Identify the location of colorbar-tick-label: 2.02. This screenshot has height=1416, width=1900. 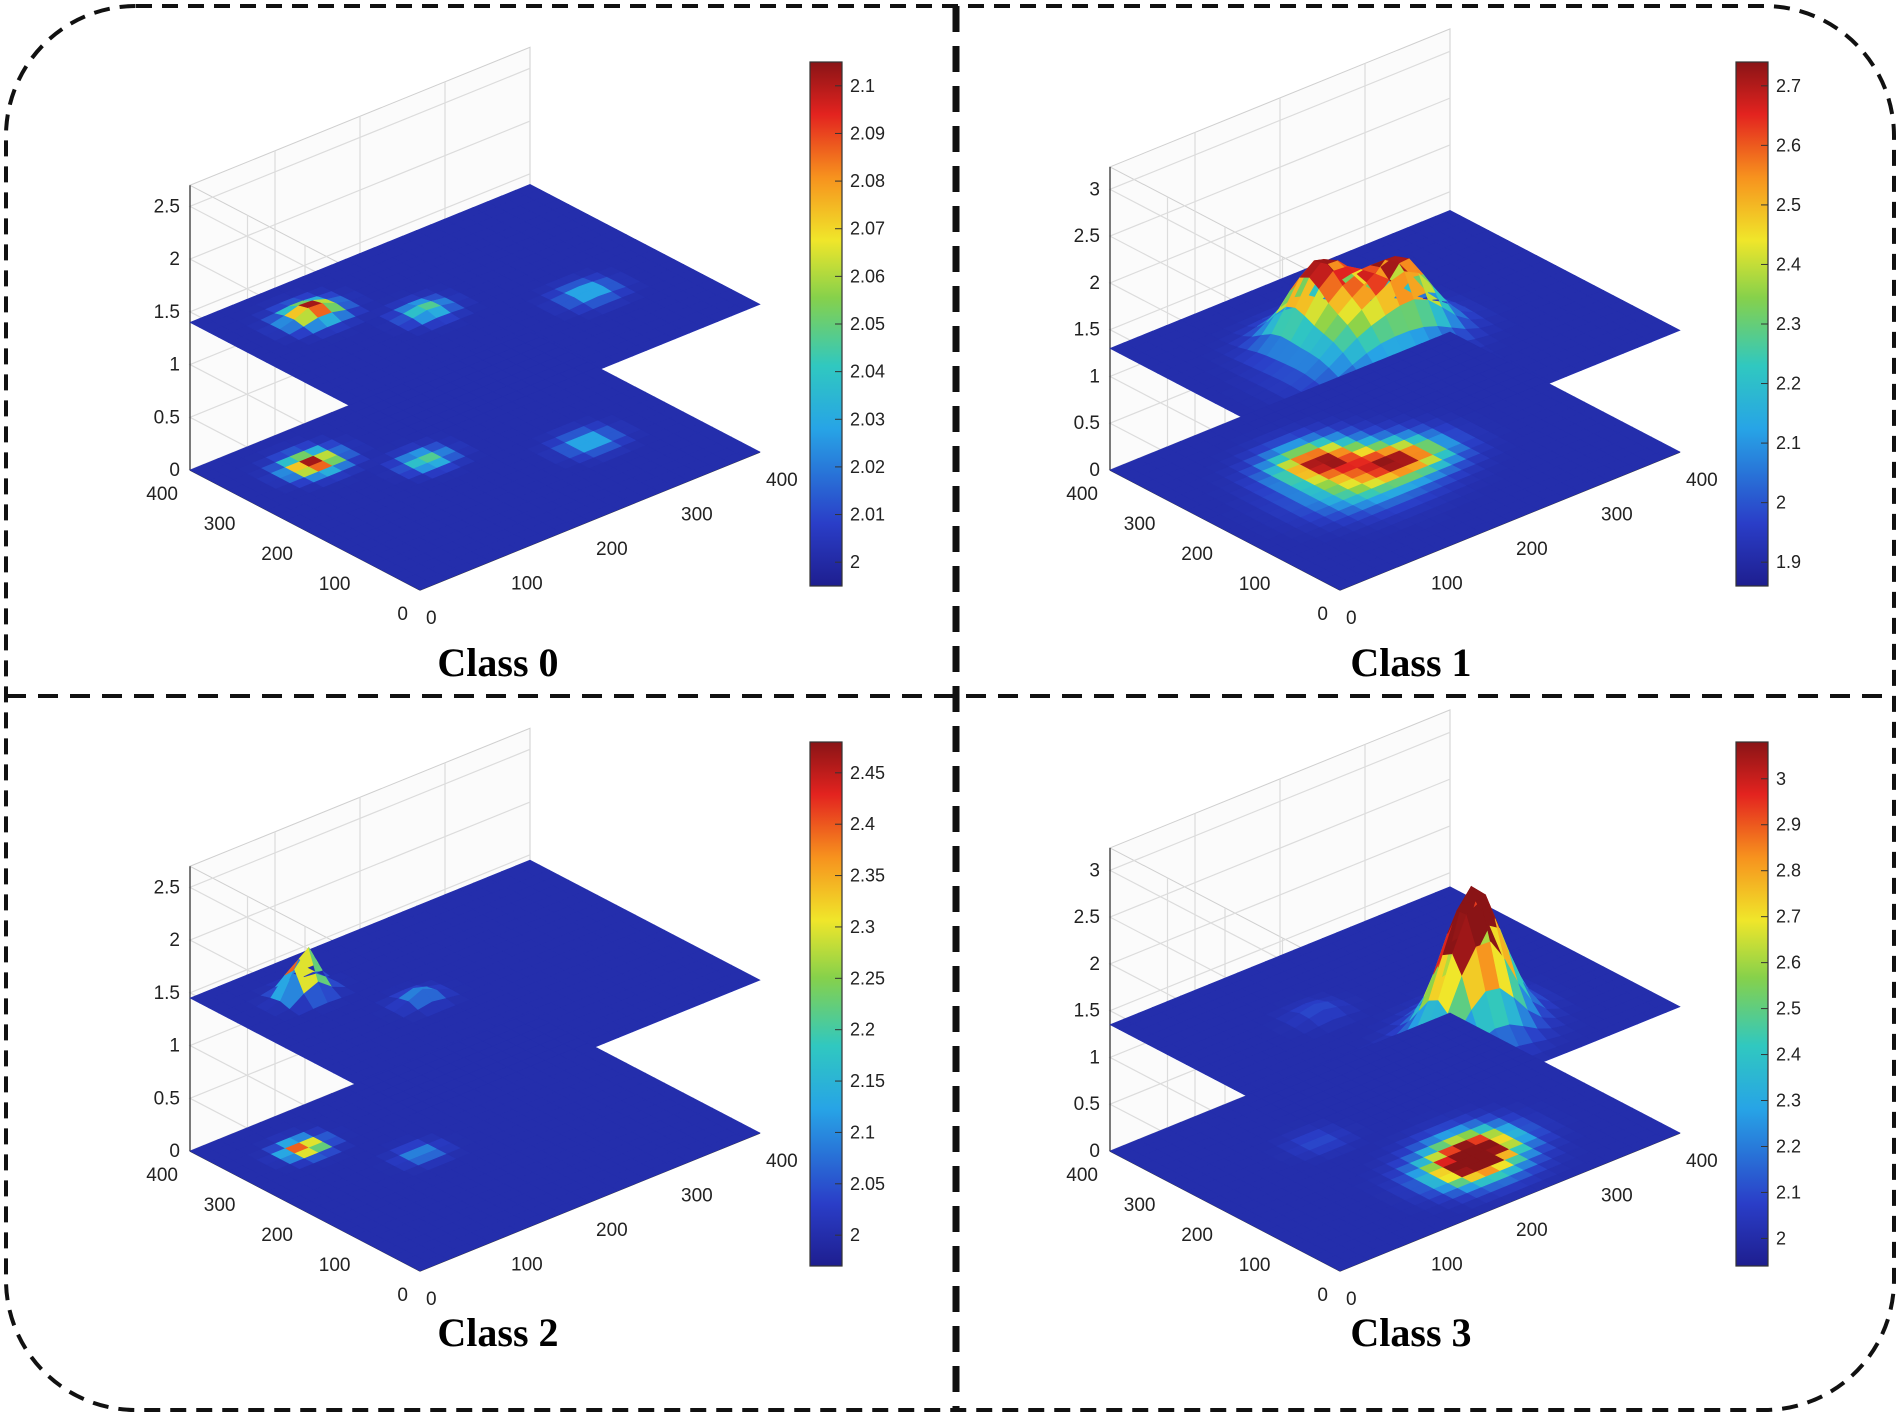
(867, 467).